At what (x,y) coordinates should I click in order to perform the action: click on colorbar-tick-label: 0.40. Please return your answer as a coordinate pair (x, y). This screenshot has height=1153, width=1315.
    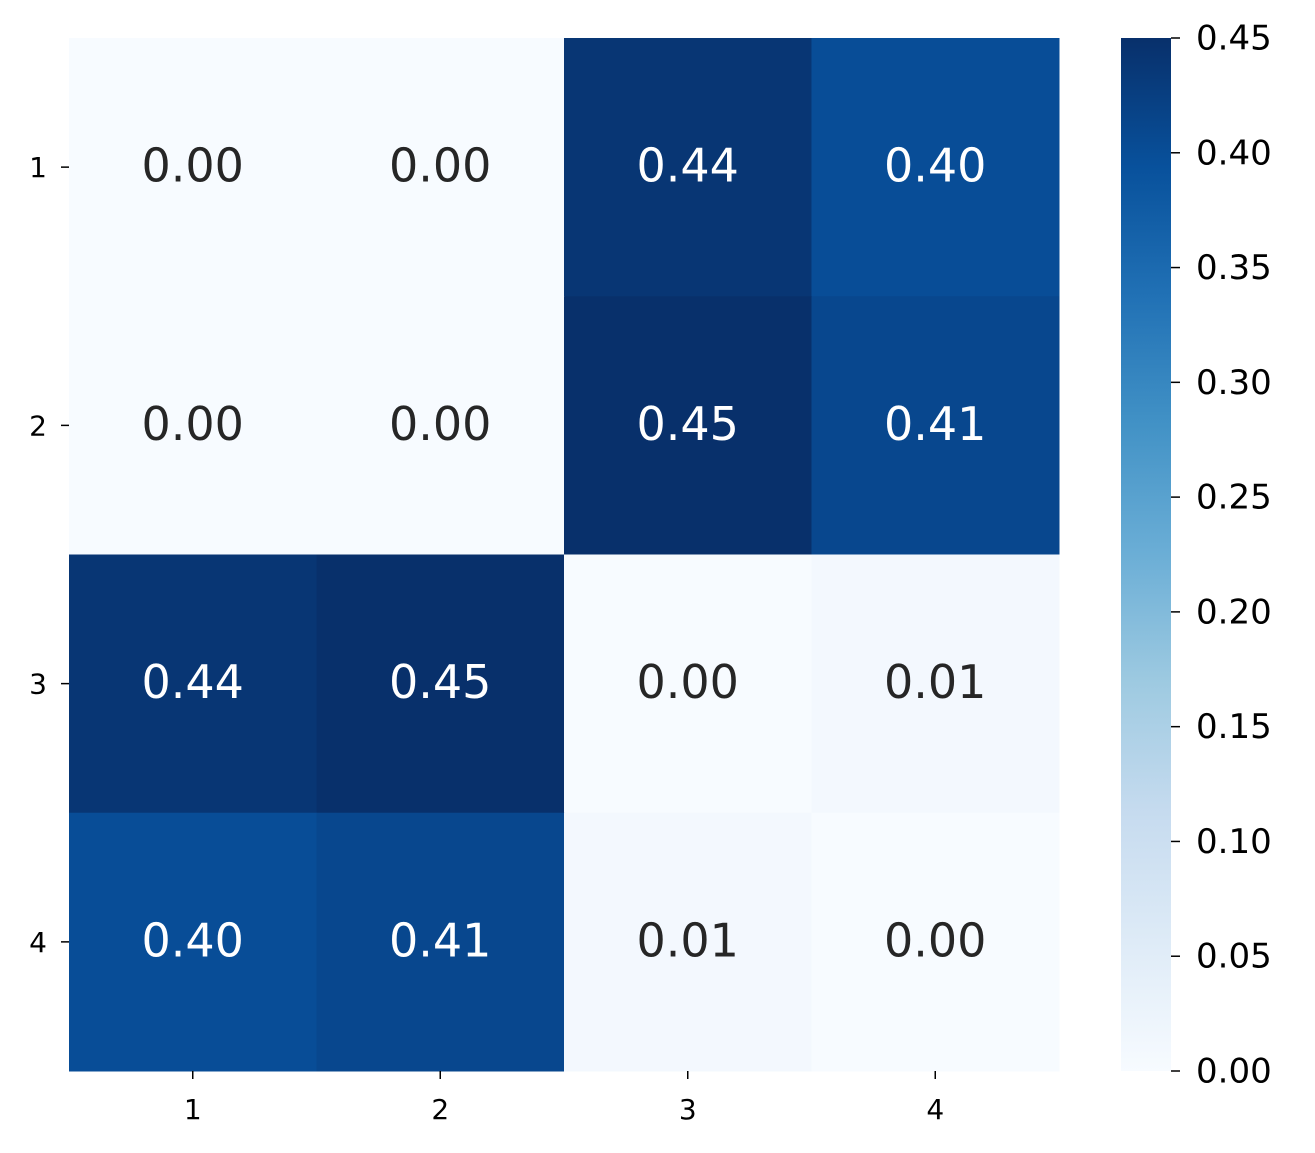
    Looking at the image, I should click on (1234, 153).